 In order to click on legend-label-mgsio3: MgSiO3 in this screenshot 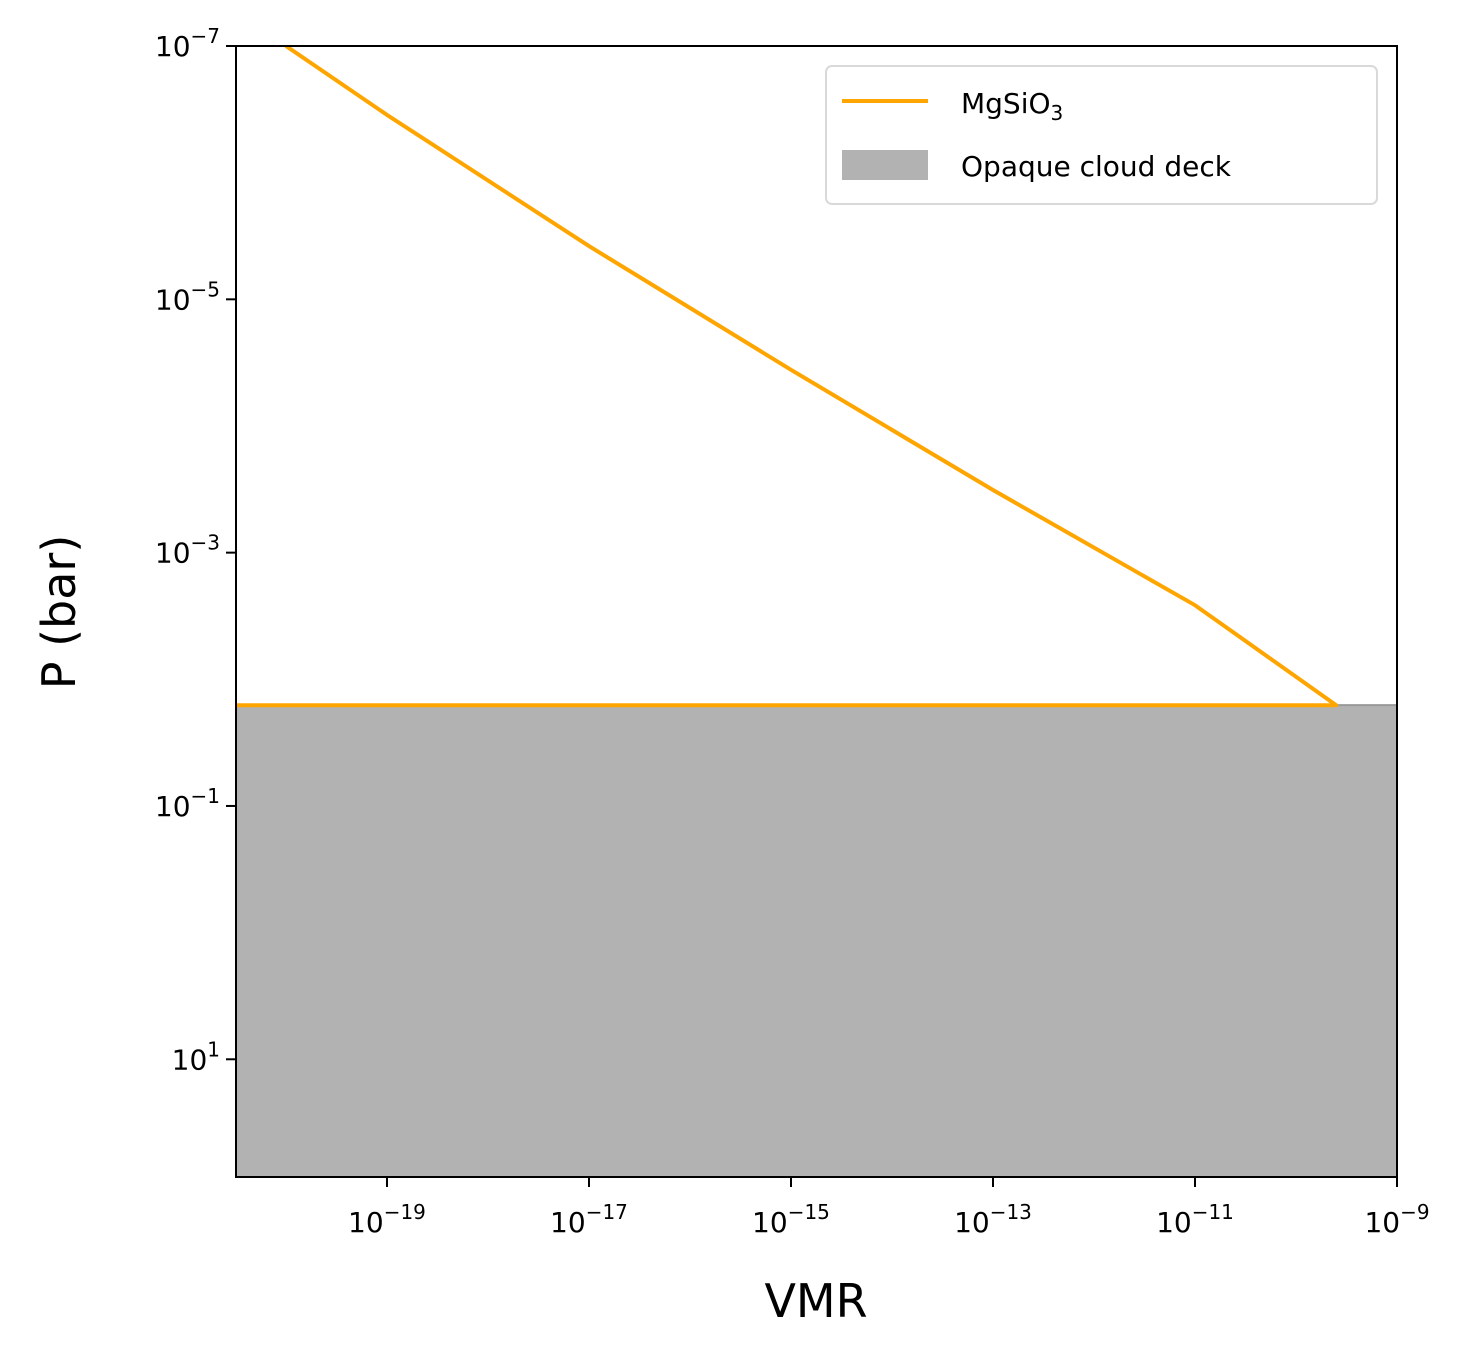, I will do `click(1012, 106)`.